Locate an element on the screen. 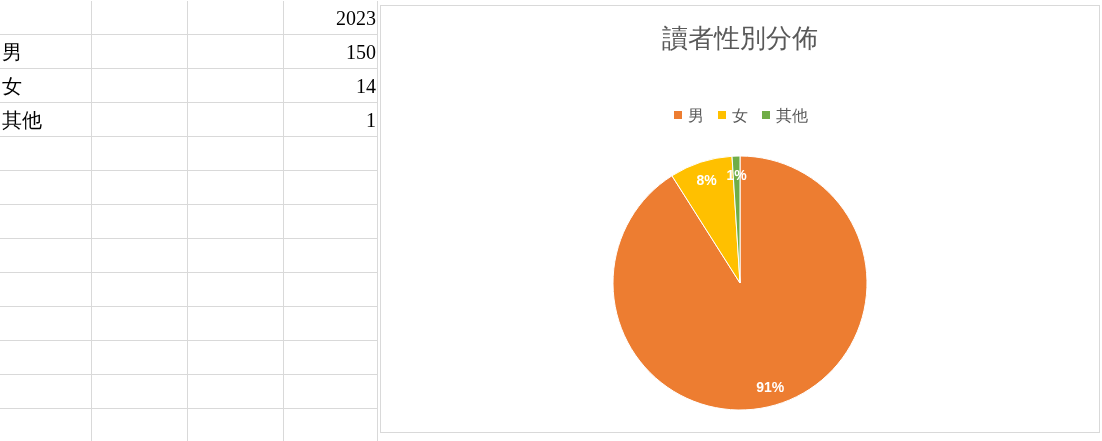 The height and width of the screenshot is (441, 1102). category-label: 女 is located at coordinates (12, 86).